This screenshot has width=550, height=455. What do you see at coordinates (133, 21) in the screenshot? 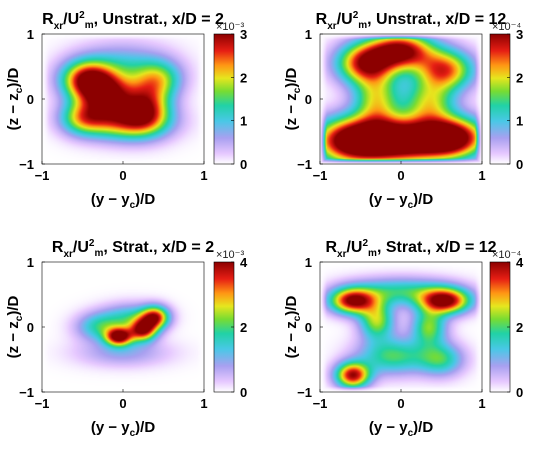
I see `panel-title: Rxr/U2m, Unstrat., x/D = 2` at bounding box center [133, 21].